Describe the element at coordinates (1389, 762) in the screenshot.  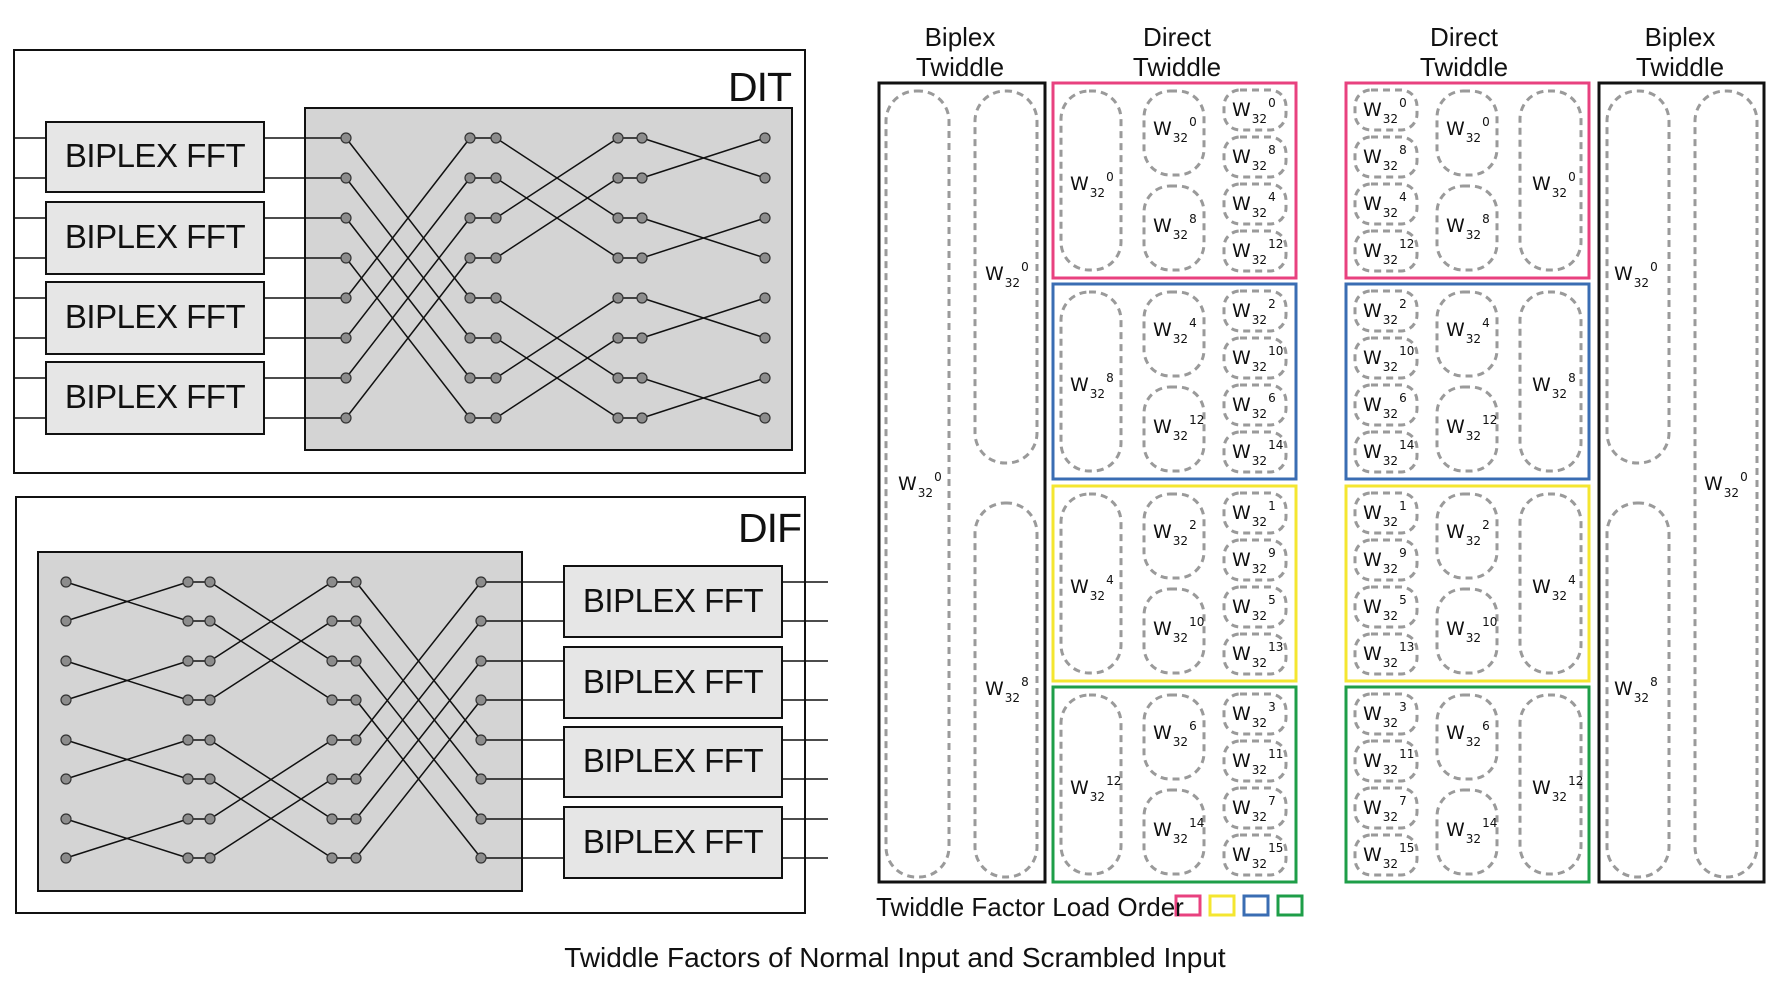
I see `scrambled-direct-col1-twiddle: W3211` at that location.